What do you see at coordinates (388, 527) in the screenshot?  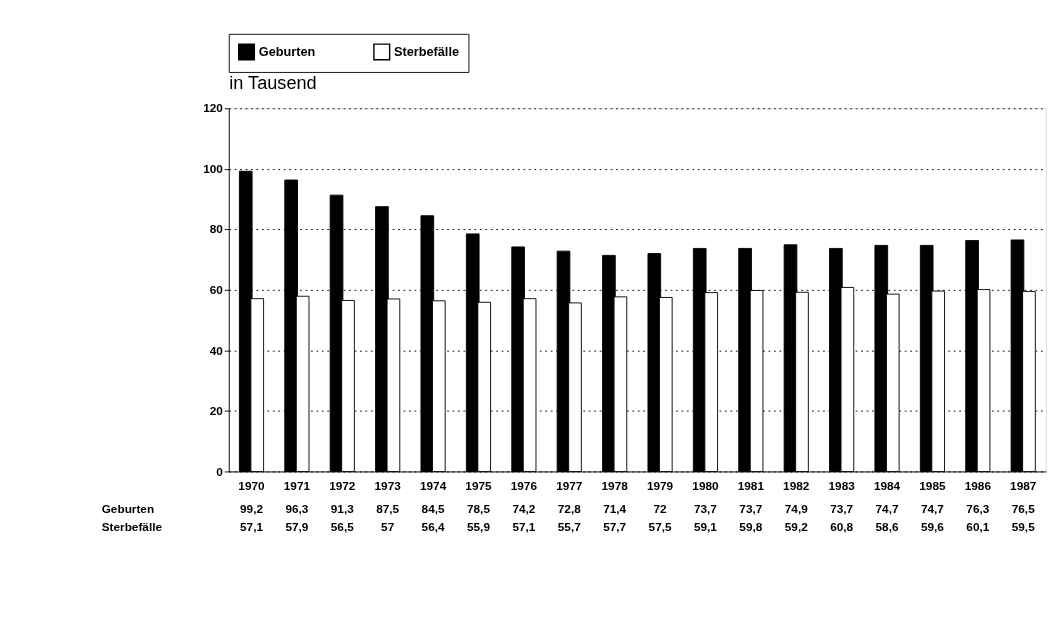 I see `data-label: 57` at bounding box center [388, 527].